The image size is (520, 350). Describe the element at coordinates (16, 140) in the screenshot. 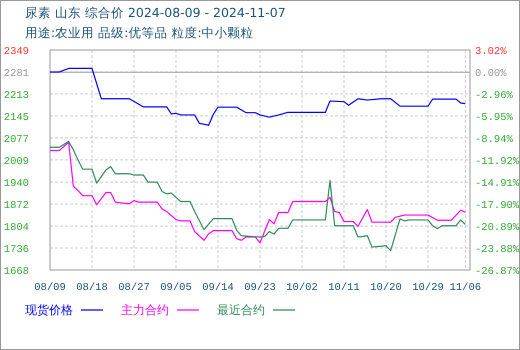

I see `y-tick-label: 2077` at that location.